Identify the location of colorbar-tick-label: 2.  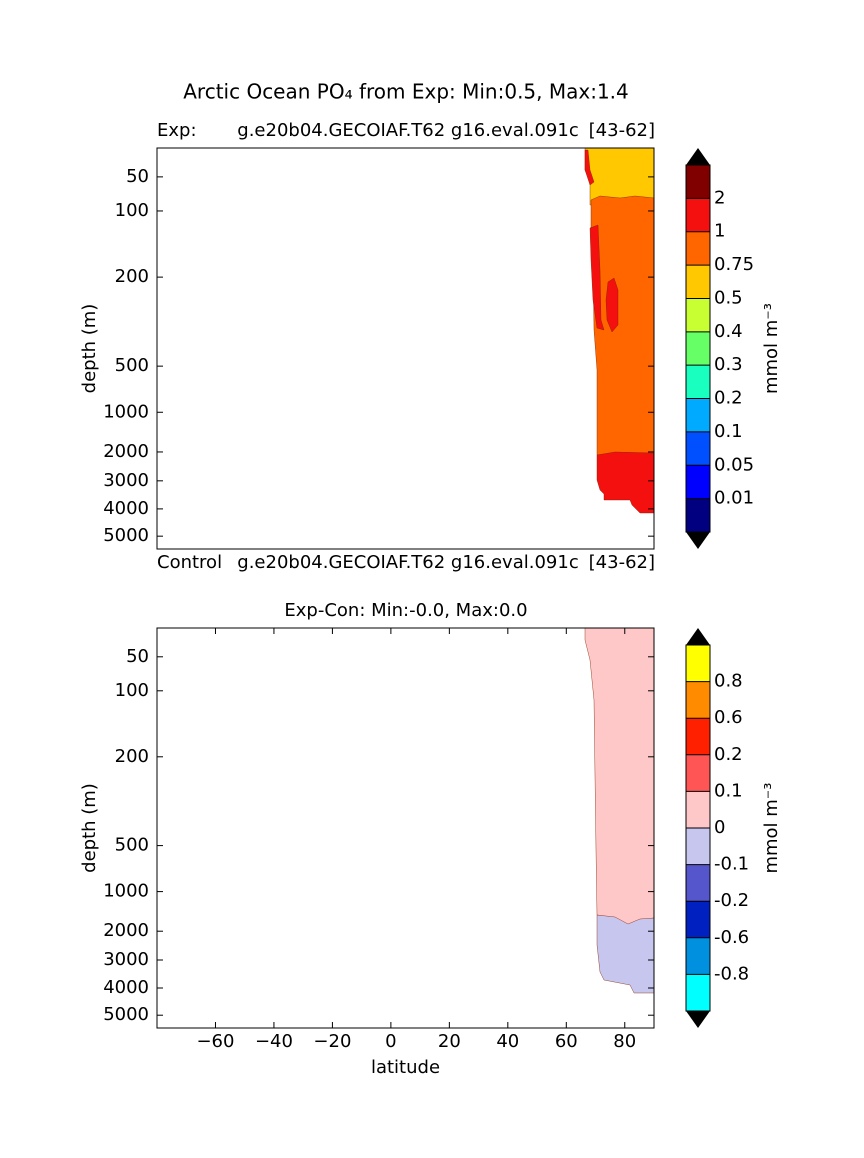
(719, 197).